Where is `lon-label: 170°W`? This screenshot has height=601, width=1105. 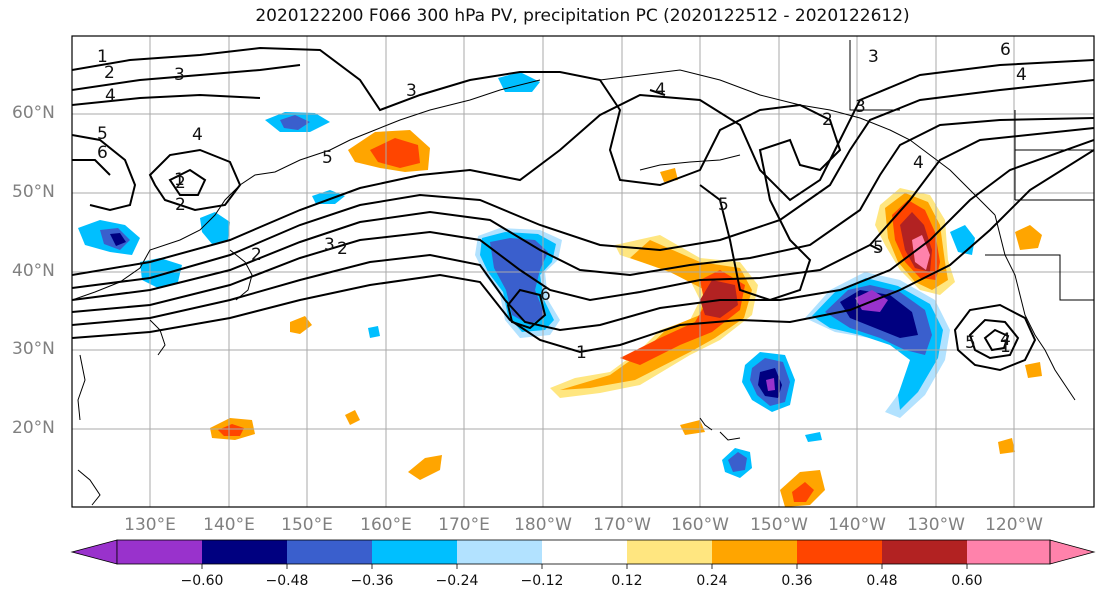
lon-label: 170°W is located at coordinates (622, 525).